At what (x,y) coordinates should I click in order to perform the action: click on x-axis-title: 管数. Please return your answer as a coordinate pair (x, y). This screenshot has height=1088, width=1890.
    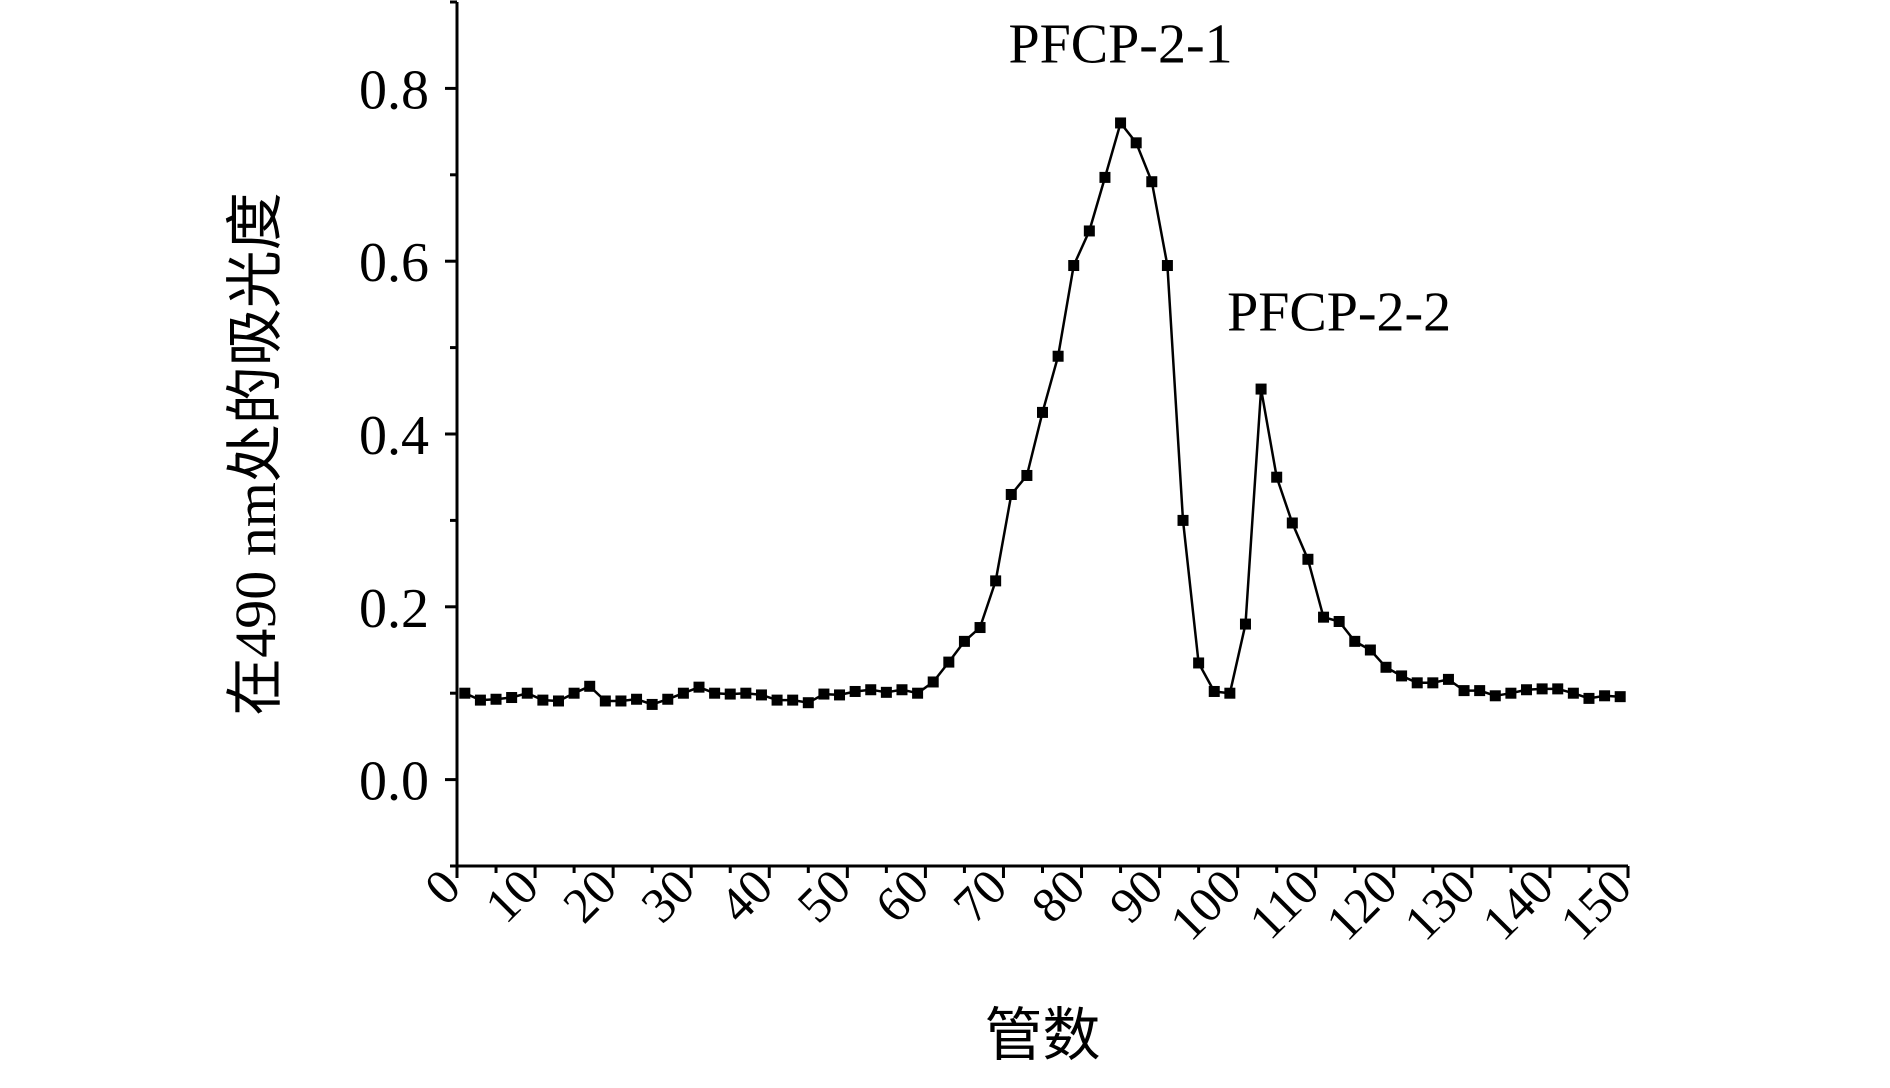
    Looking at the image, I should click on (1042, 1035).